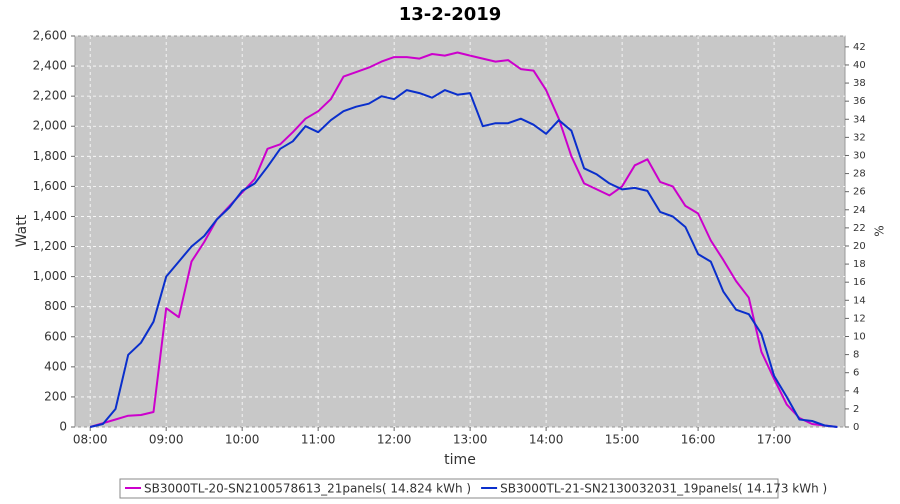  Describe the element at coordinates (859, 119) in the screenshot. I see `y2-tick-label: 34` at that location.